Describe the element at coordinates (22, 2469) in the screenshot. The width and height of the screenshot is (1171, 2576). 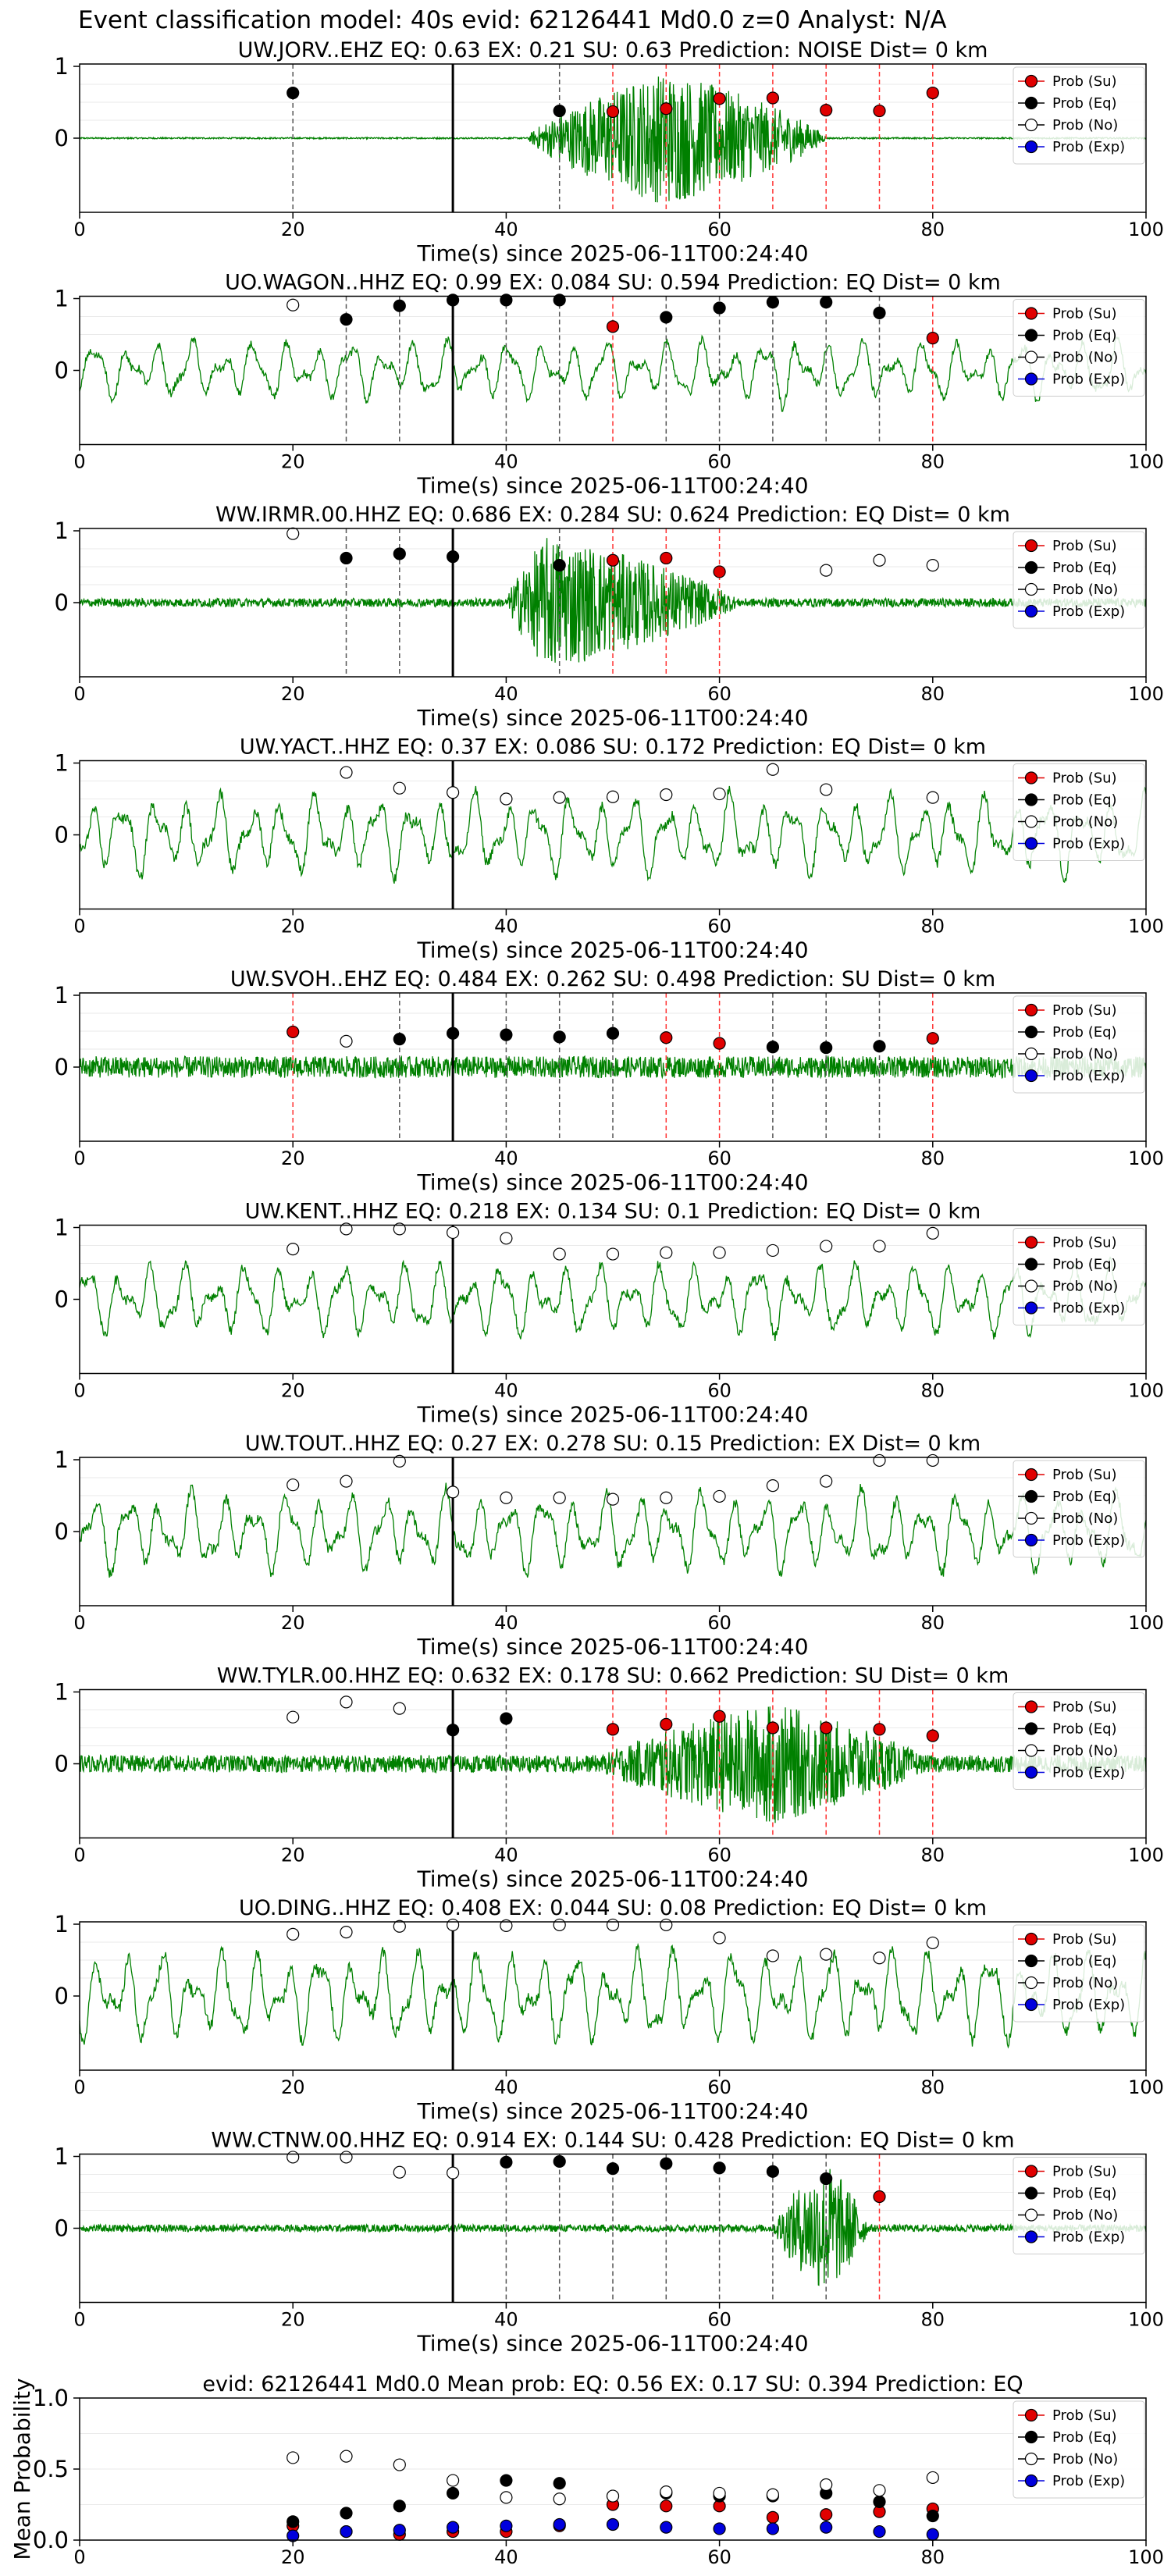
I see `y-axis-label: Mean Probability` at that location.